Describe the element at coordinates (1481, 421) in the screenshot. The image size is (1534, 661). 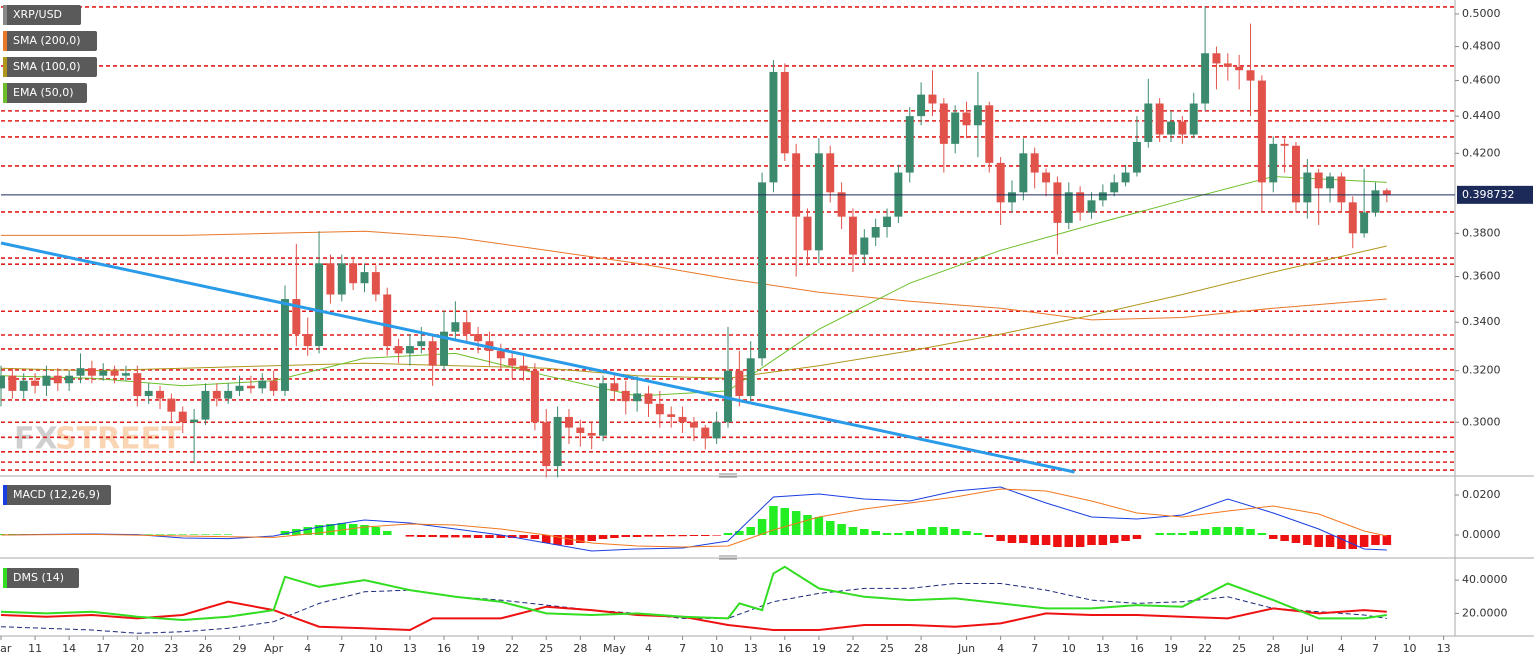
I see `y-tick-label: 0.3000` at that location.